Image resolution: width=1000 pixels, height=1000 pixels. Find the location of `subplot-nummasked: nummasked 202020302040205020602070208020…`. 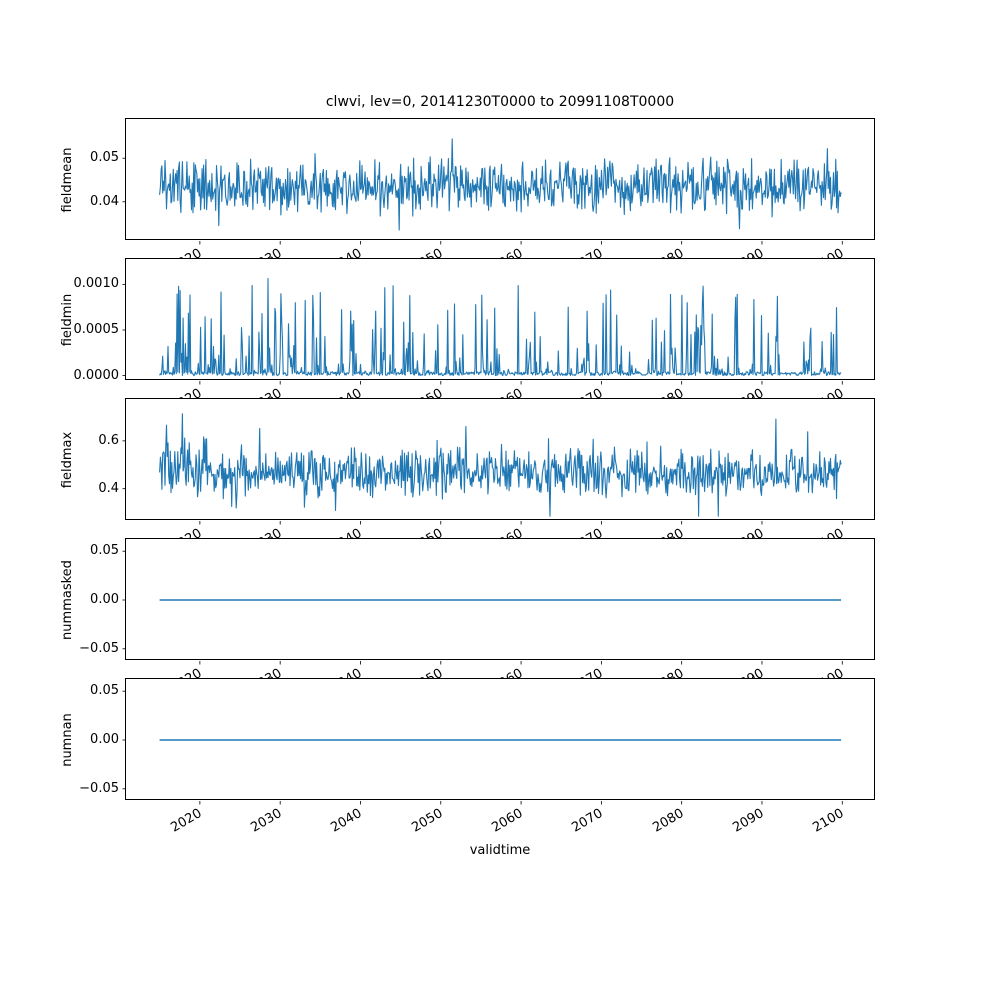

subplot-nummasked: nummasked 202020302040205020602070208020… is located at coordinates (467, 617).